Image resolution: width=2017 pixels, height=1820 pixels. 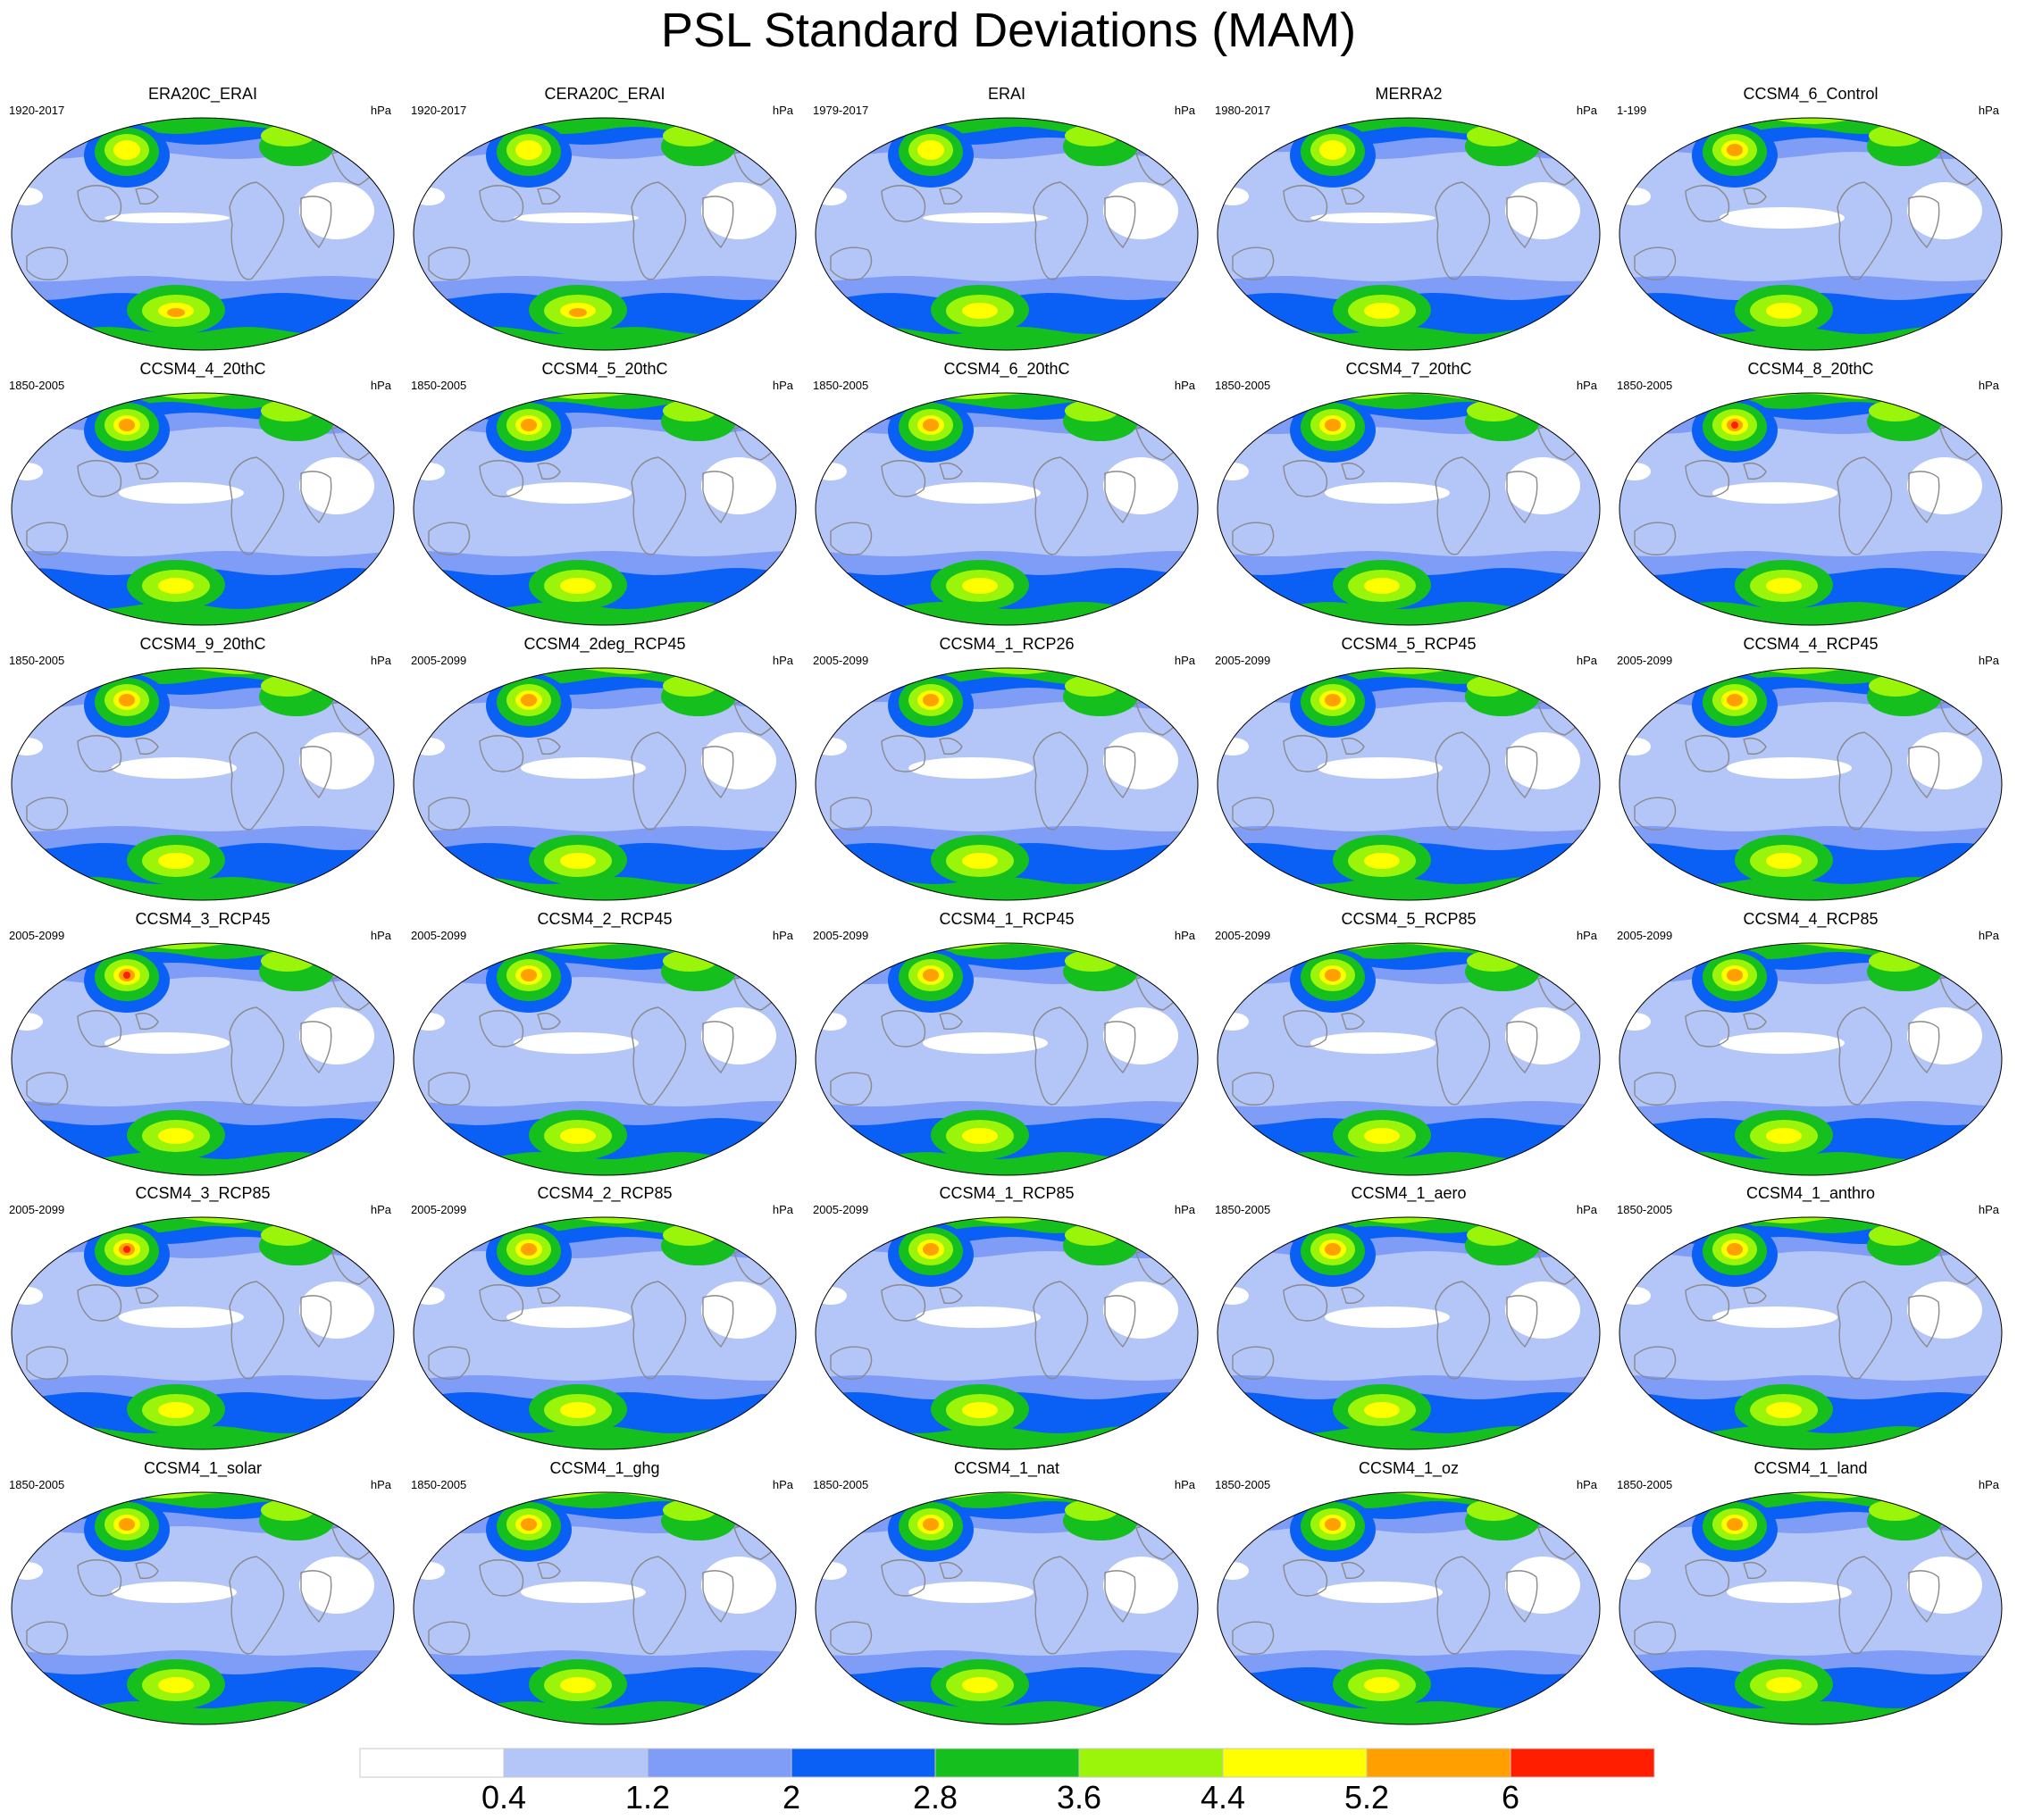 I want to click on panel-title: CCSM4_1_nat, so click(x=1006, y=1468).